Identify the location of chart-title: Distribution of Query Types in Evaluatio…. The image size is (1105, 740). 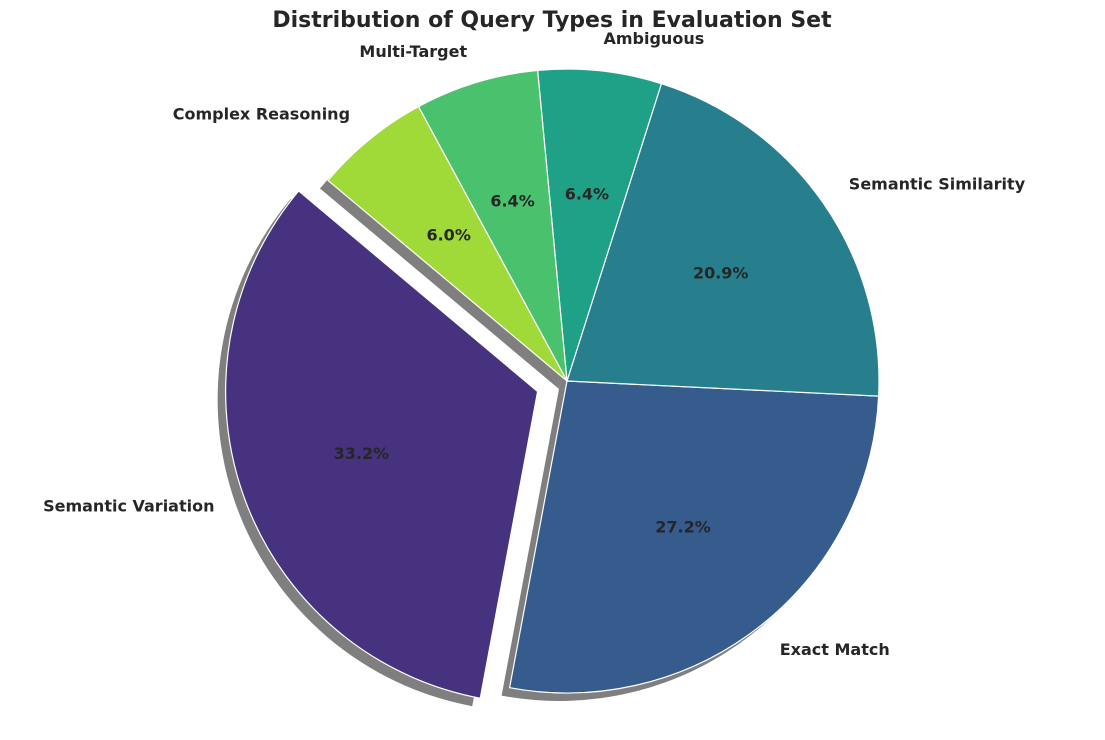
(552, 20).